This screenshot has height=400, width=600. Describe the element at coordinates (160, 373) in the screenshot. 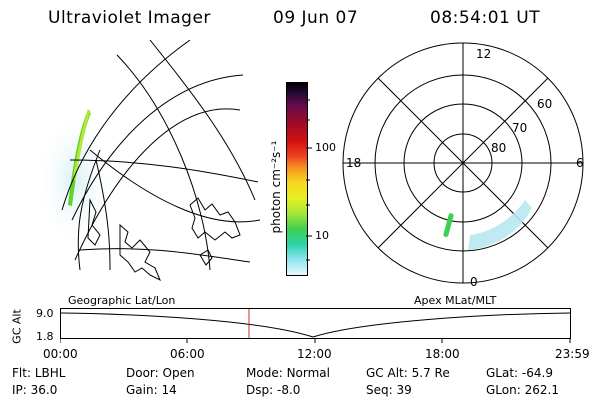

I see `info-door: Door: Open` at that location.